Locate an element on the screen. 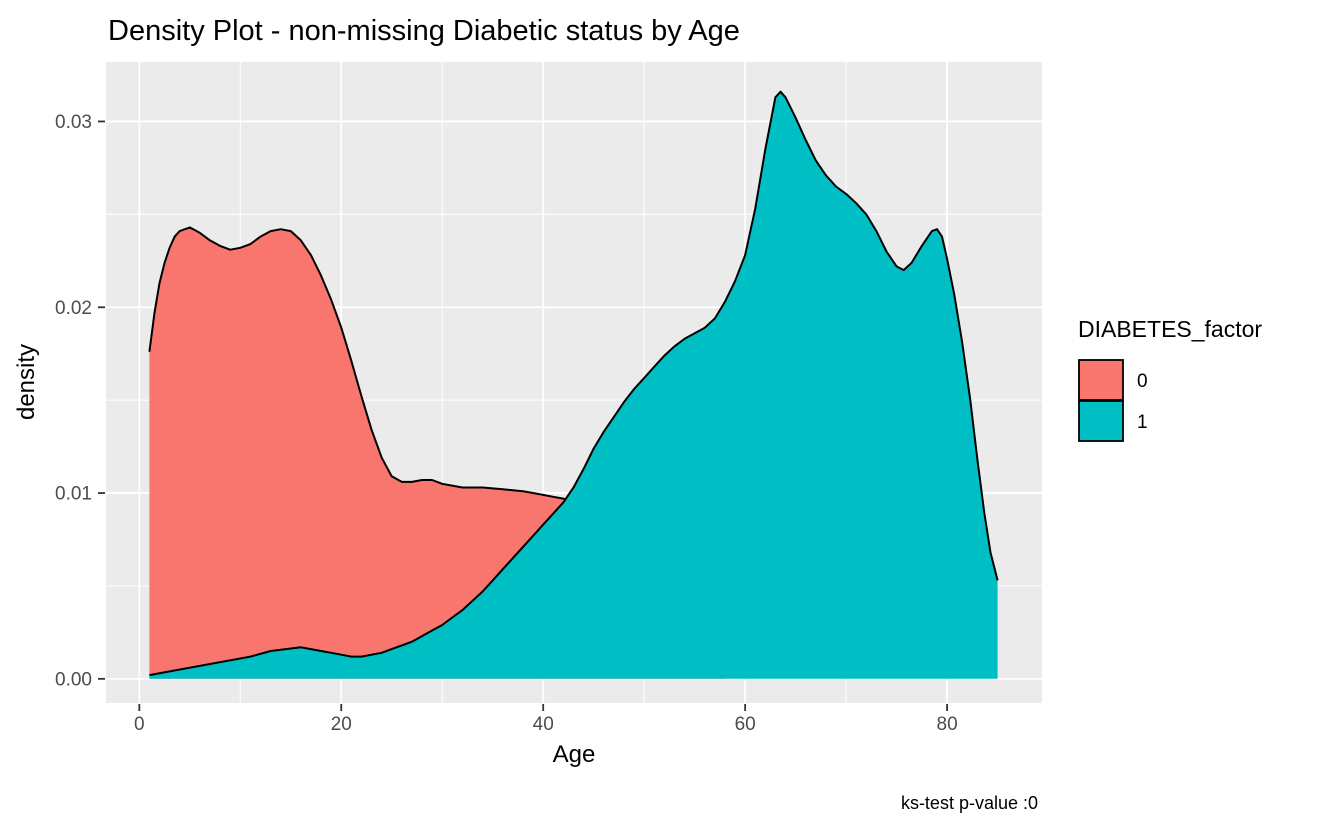 Image resolution: width=1344 pixels, height=830 pixels. y-axis-tick-labels: 0.00 0.01 0.02 0.03 is located at coordinates (73, 401).